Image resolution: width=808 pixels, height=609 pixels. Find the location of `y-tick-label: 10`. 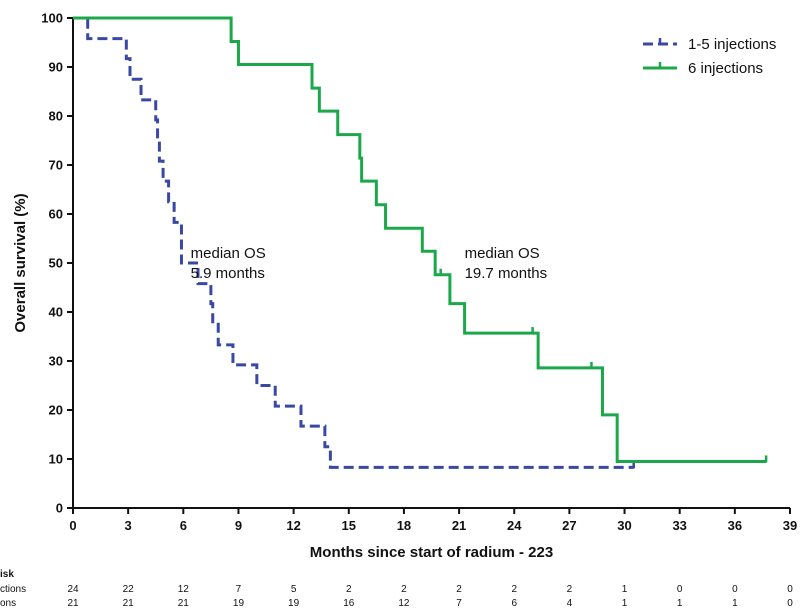

y-tick-label: 10 is located at coordinates (56, 459).